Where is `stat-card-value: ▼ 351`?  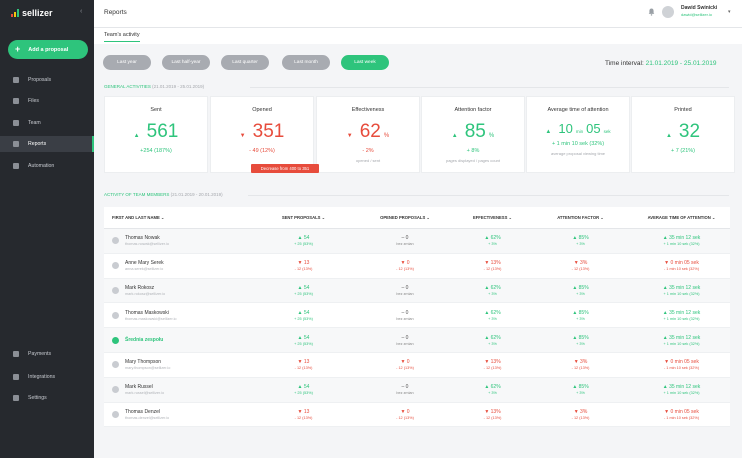 stat-card-value: ▼ 351 is located at coordinates (262, 132).